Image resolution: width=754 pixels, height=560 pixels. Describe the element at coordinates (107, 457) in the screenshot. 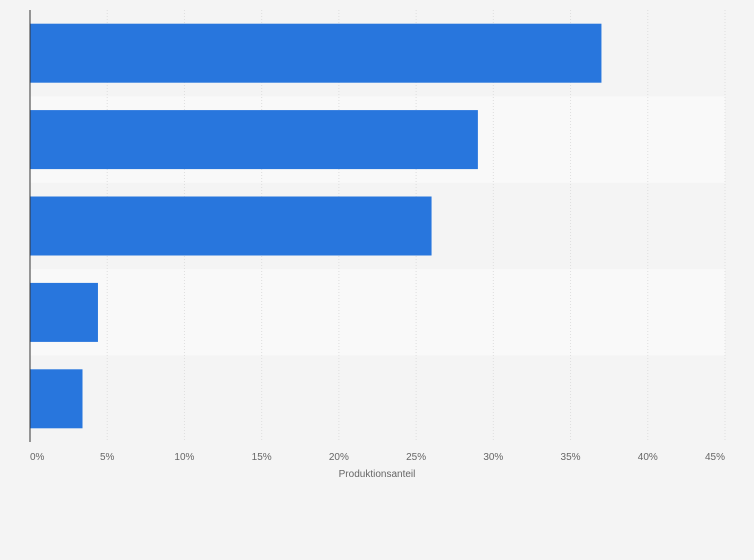

I see `x-tick-label: 5%` at that location.